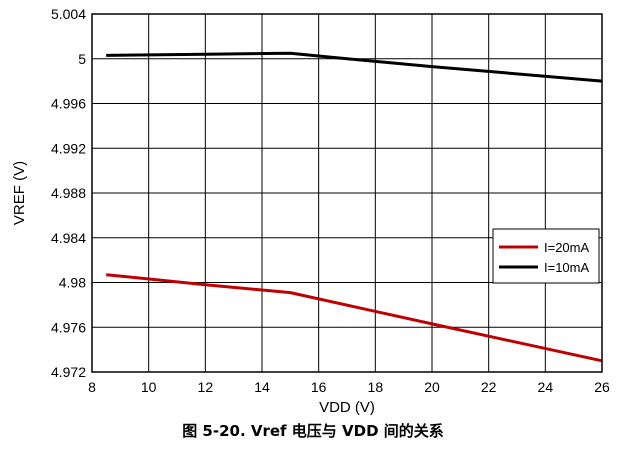  I want to click on x-axis-label: VDD (V), so click(347, 407).